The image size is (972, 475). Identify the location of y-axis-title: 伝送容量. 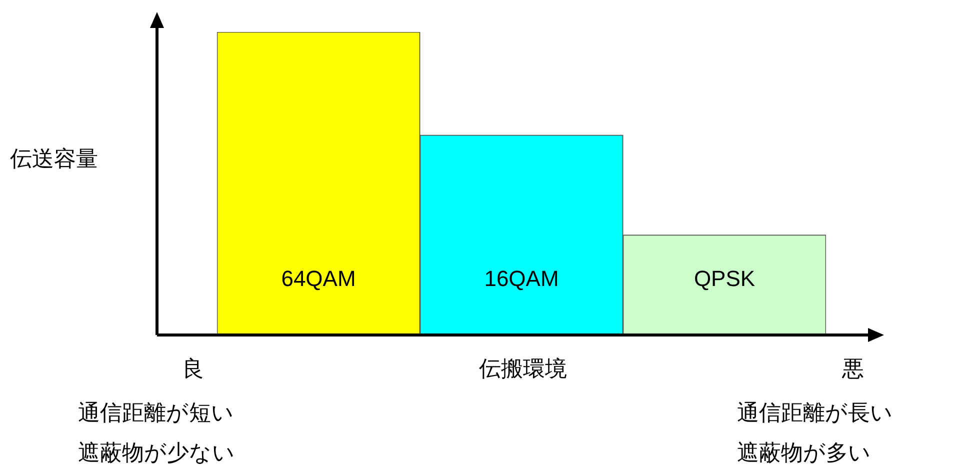
(54, 159).